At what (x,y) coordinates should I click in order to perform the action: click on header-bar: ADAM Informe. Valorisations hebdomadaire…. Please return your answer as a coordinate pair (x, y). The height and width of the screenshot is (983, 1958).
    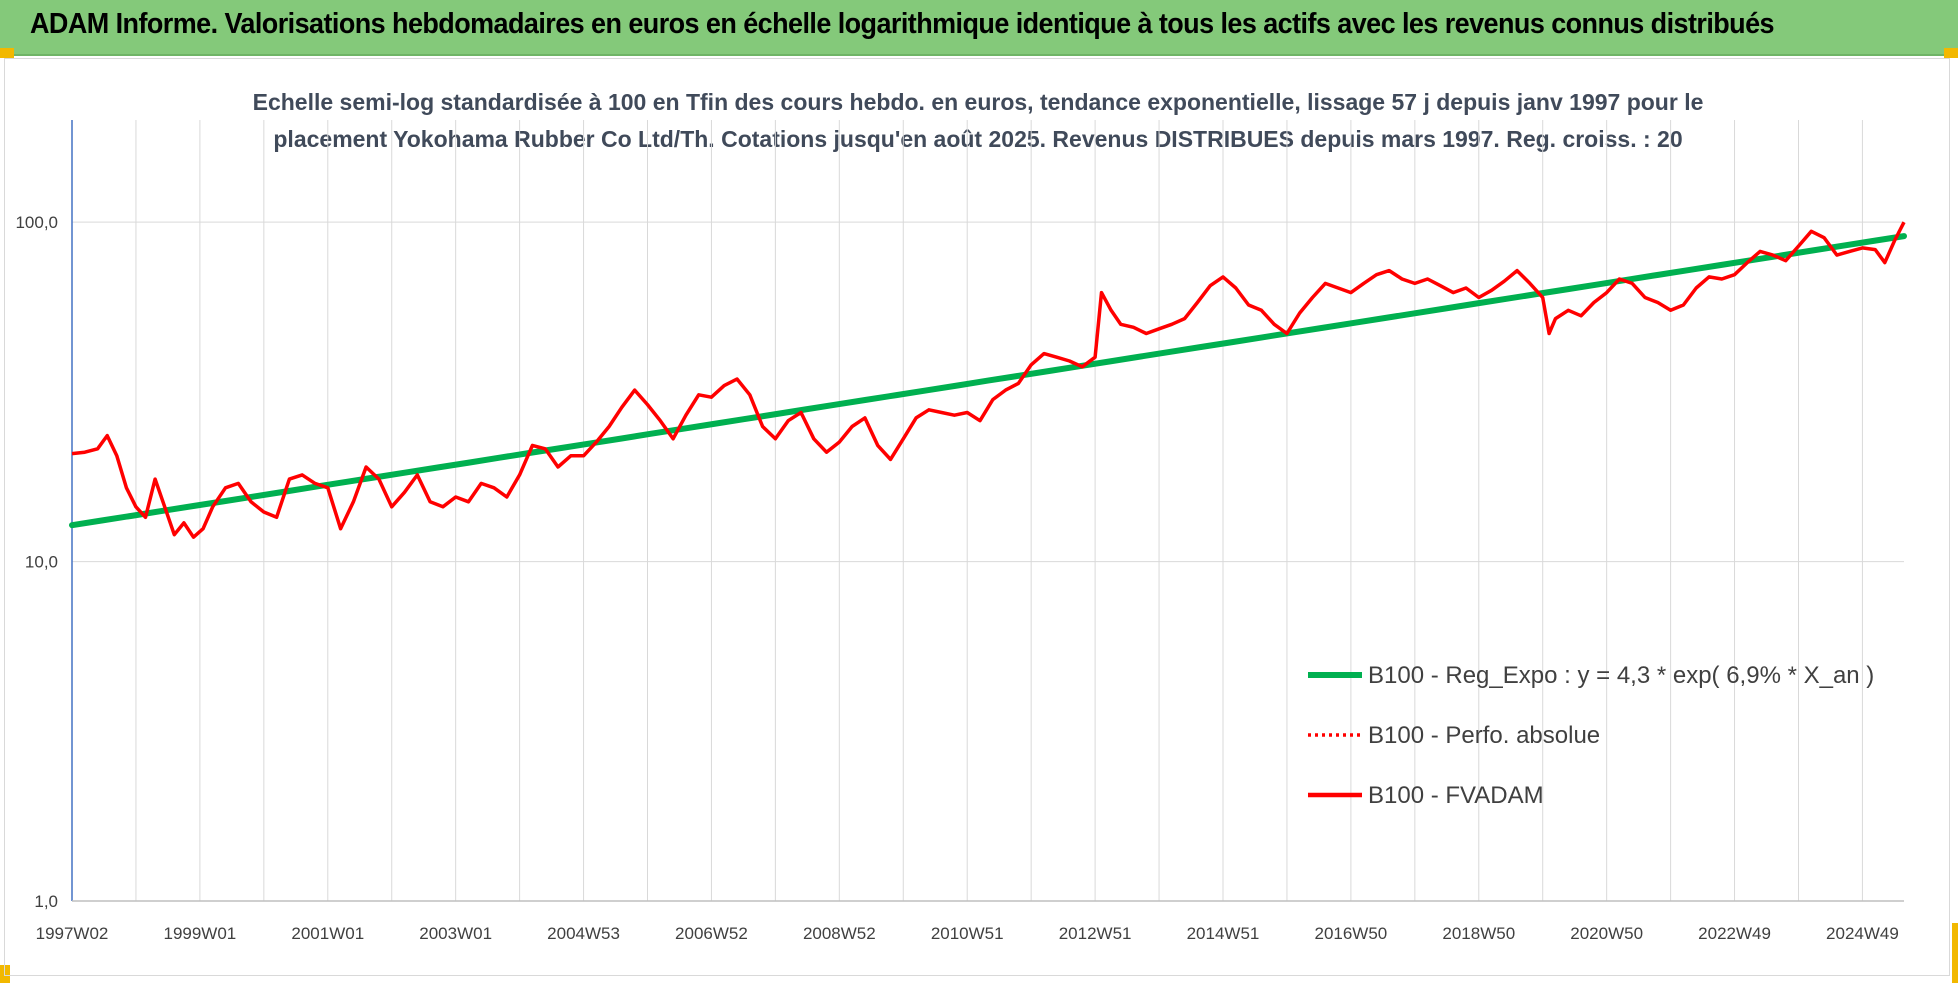
    Looking at the image, I should click on (979, 28).